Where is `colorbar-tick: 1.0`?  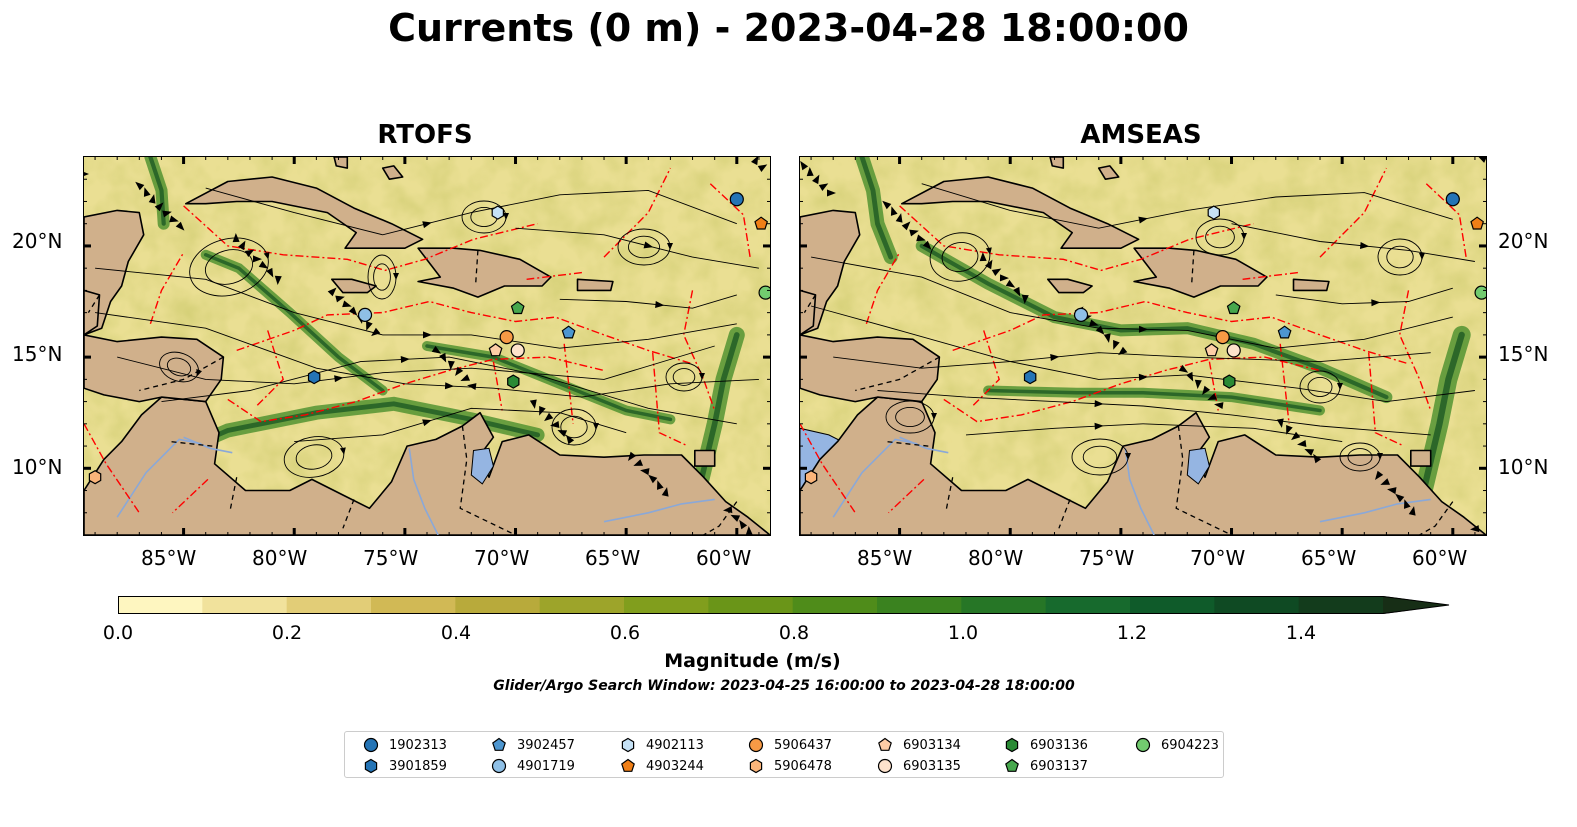
colorbar-tick: 1.0 is located at coordinates (963, 633).